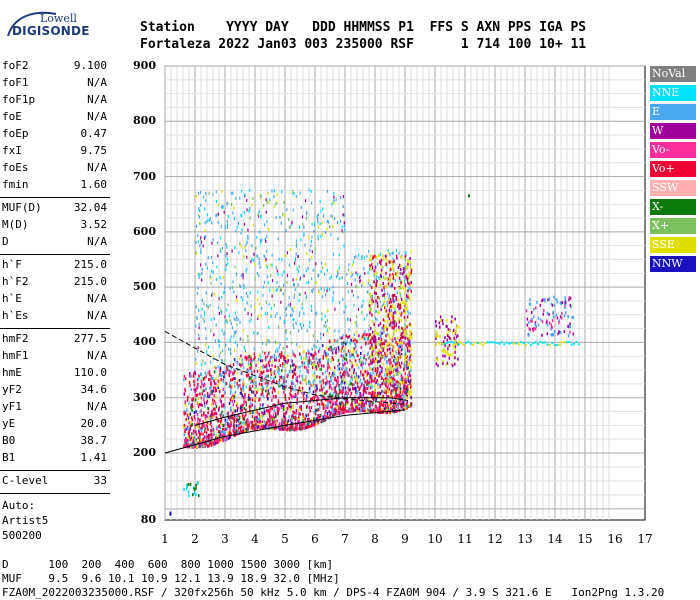 The height and width of the screenshot is (600, 700). I want to click on param-value: 34.6, so click(94, 389).